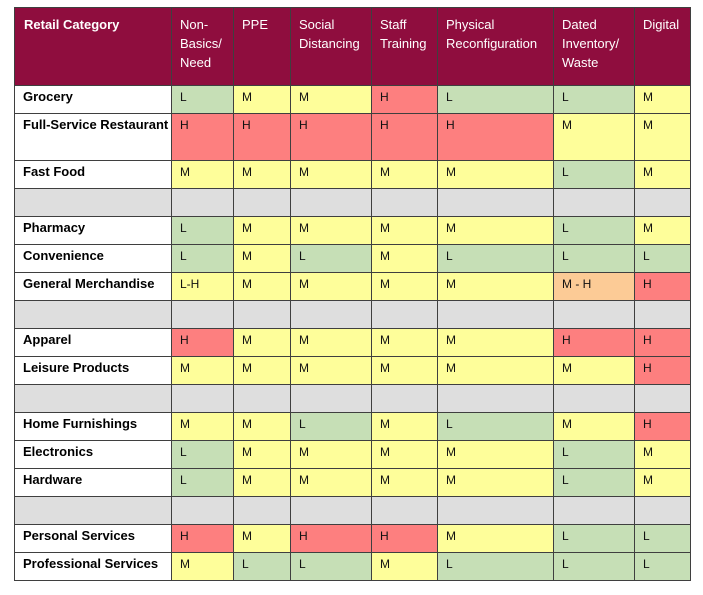 Image resolution: width=703 pixels, height=595 pixels. I want to click on table-row: Grocery L M M H L L M, so click(352, 99).